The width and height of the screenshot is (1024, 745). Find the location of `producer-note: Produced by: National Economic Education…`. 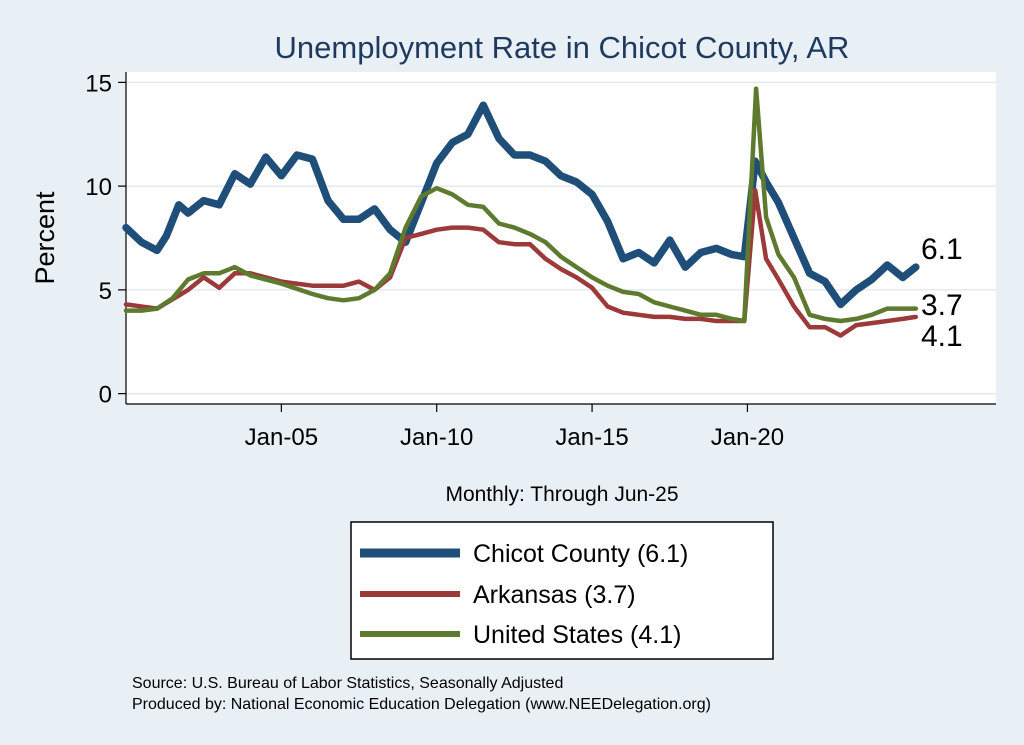

producer-note: Produced by: National Economic Education… is located at coordinates (421, 704).